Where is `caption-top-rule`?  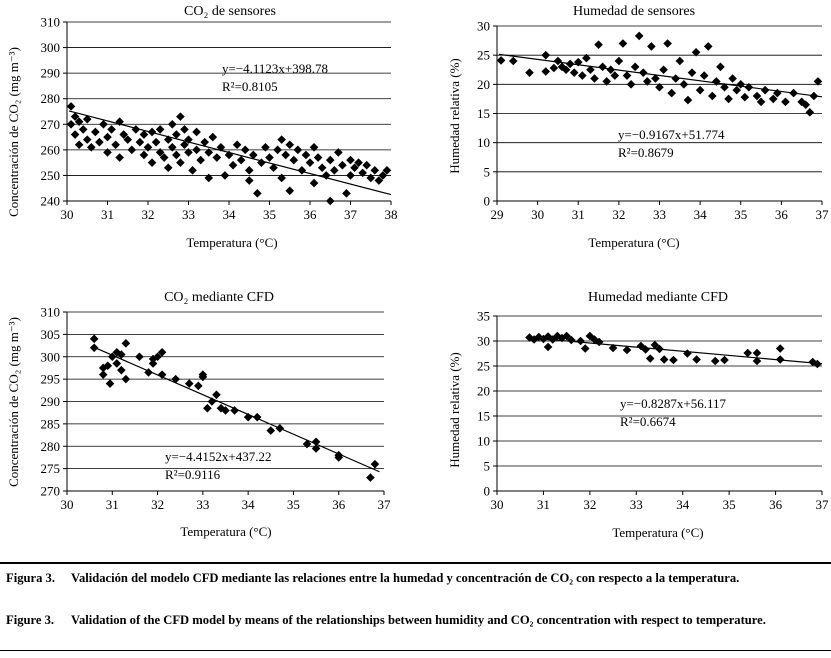 caption-top-rule is located at coordinates (415, 563).